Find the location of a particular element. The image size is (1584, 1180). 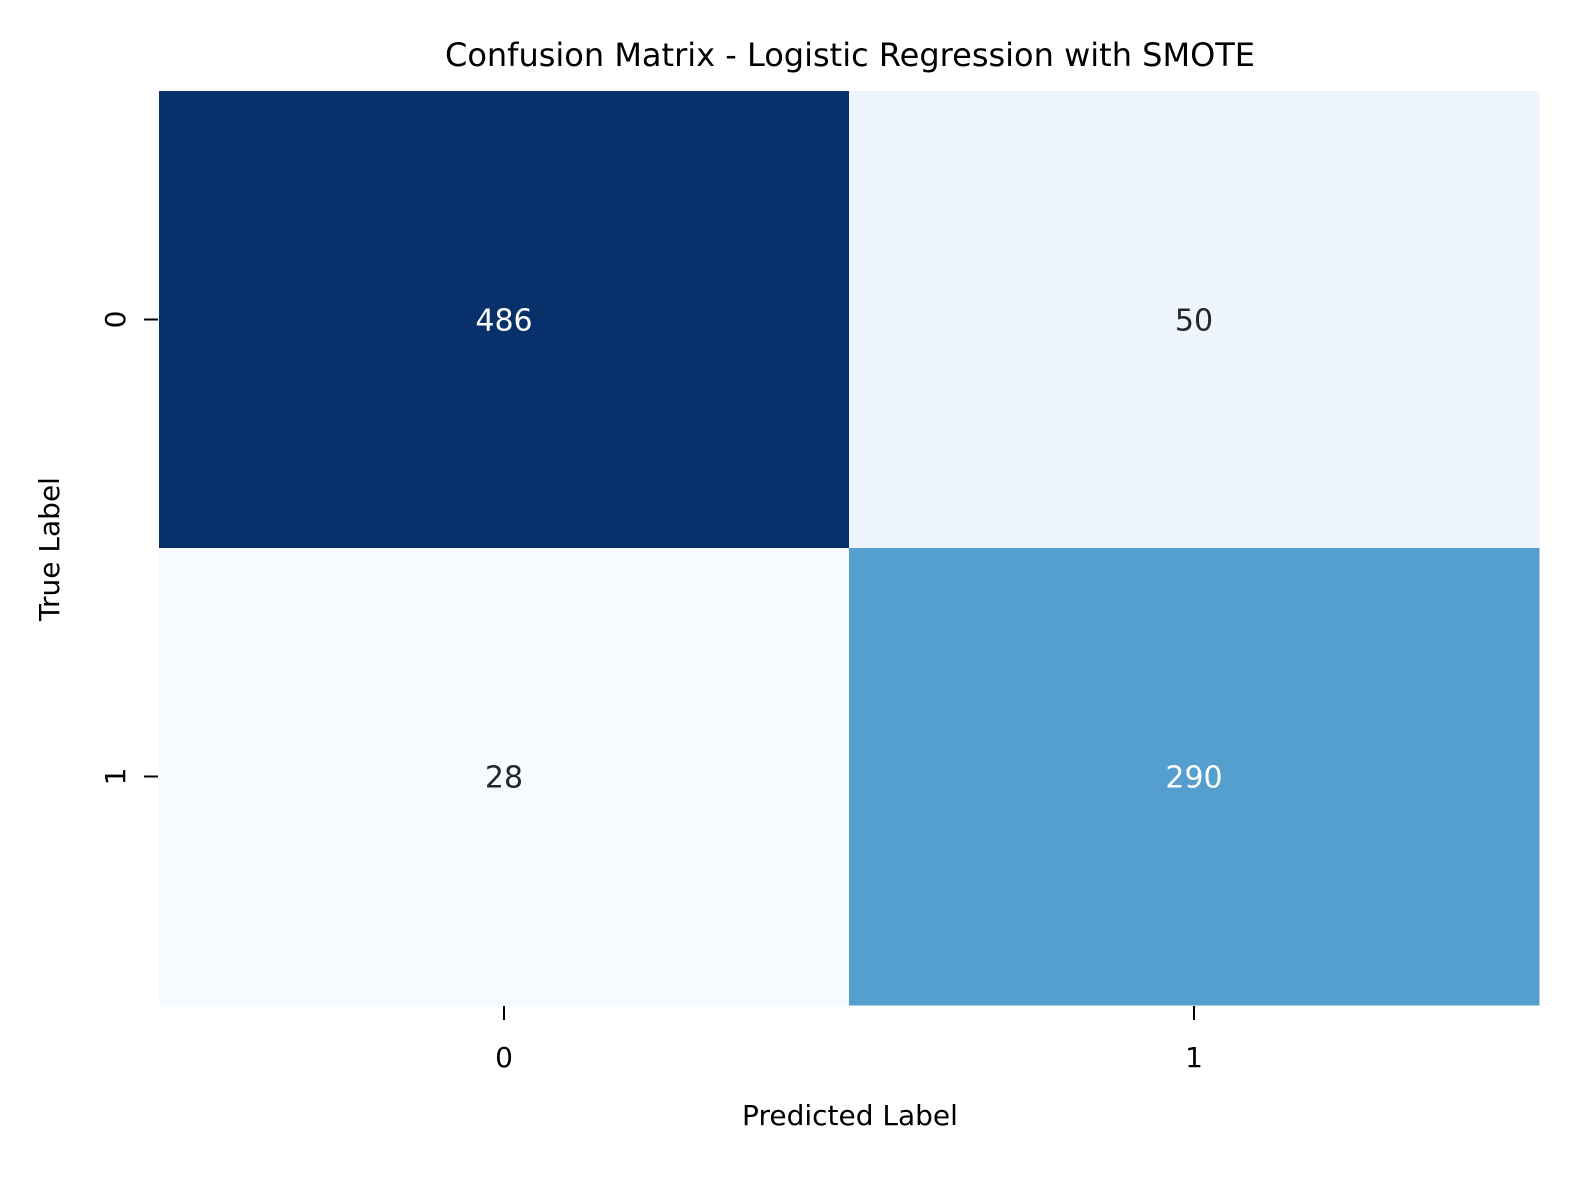

y-tick-label-0: 0 is located at coordinates (115, 320).